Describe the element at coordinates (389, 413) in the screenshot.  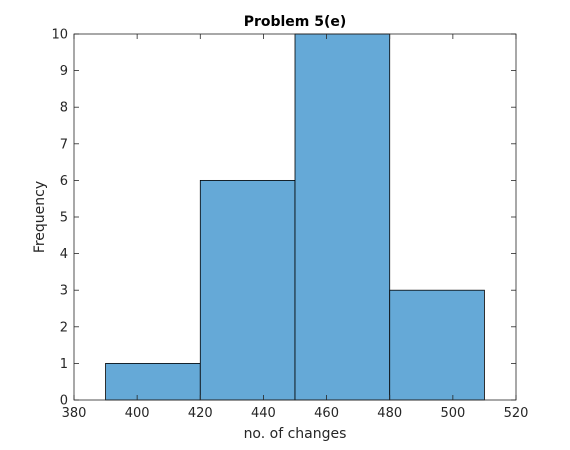
I see `x-tick-label: 480` at that location.